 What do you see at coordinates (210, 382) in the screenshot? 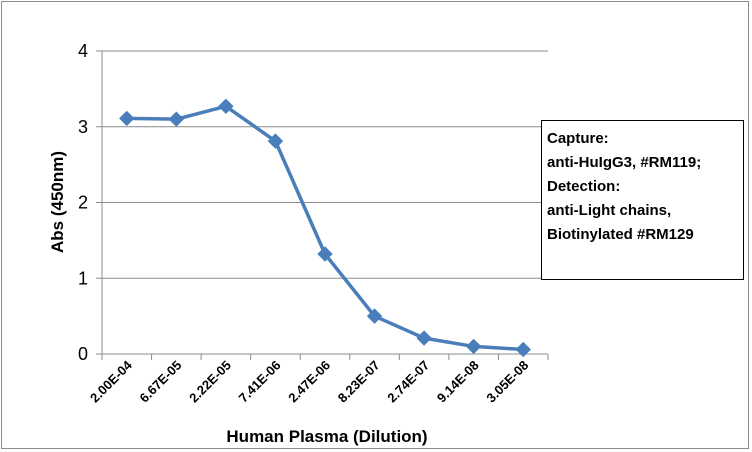
I see `x-tick-label: 2.22E-05` at bounding box center [210, 382].